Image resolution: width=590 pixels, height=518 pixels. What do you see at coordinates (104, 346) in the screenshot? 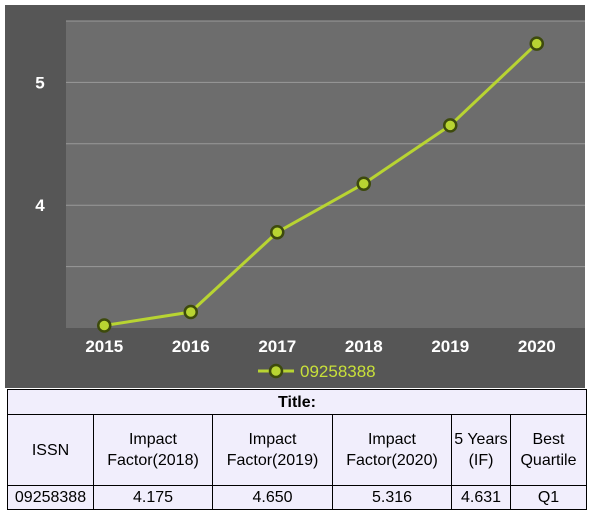
I see `x-tick-label: 2015` at bounding box center [104, 346].